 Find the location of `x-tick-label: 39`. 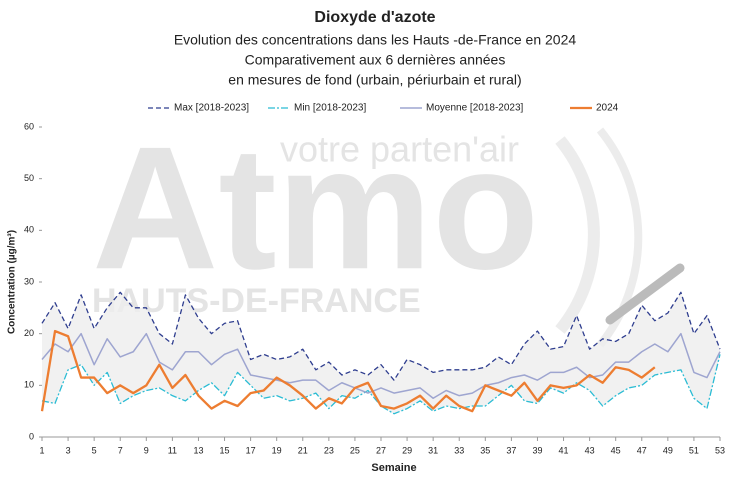

x-tick-label: 39 is located at coordinates (537, 450).